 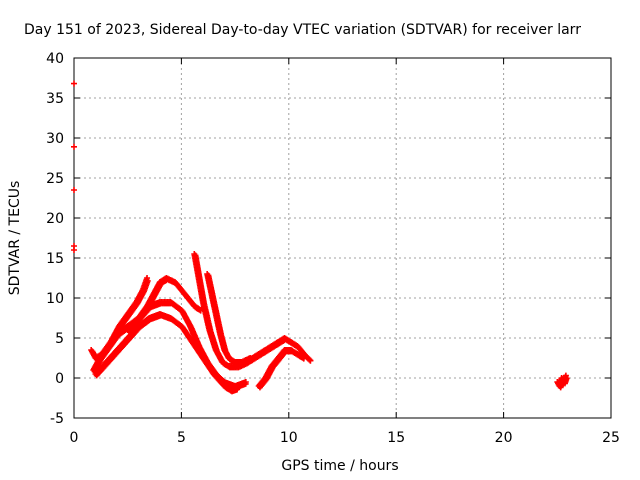 What do you see at coordinates (55, 59) in the screenshot?
I see `y-tick-label: 40` at bounding box center [55, 59].